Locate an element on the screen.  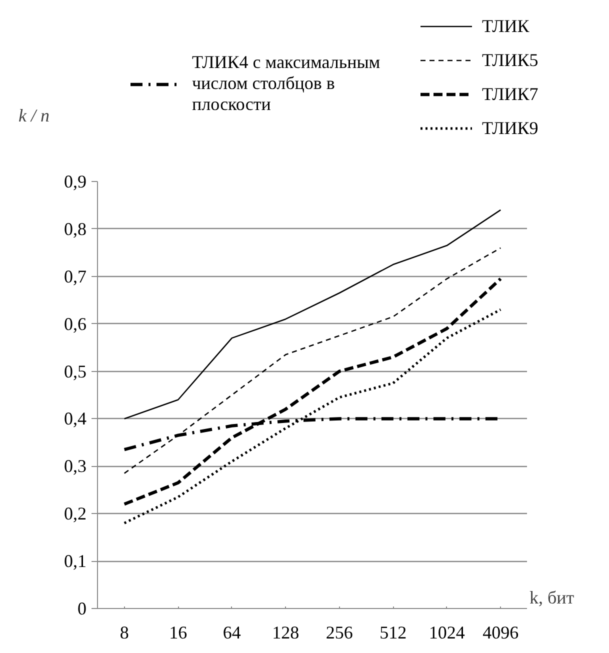
x-tick-label: 1024 is located at coordinates (446, 632).